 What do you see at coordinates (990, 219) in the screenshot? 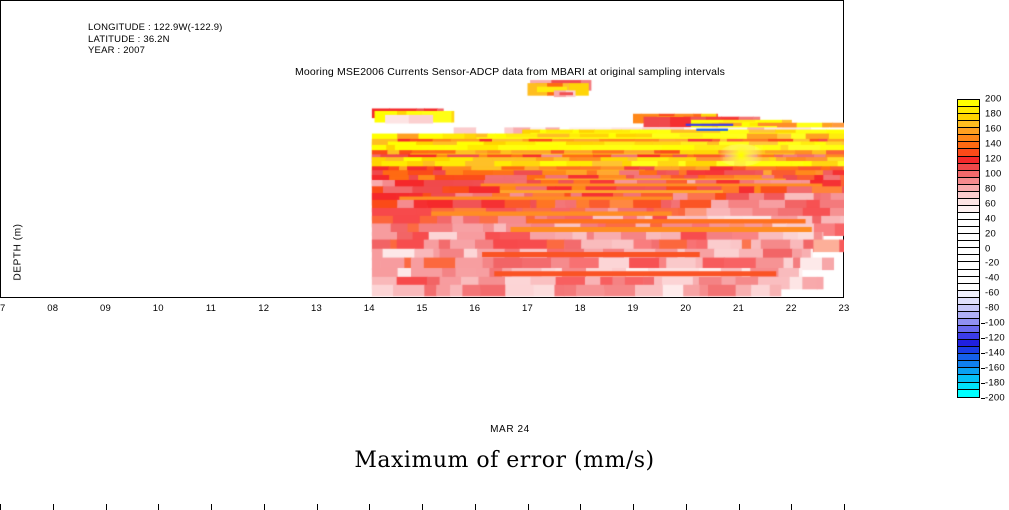
I see `colorbar-label-40: 40` at bounding box center [990, 219].